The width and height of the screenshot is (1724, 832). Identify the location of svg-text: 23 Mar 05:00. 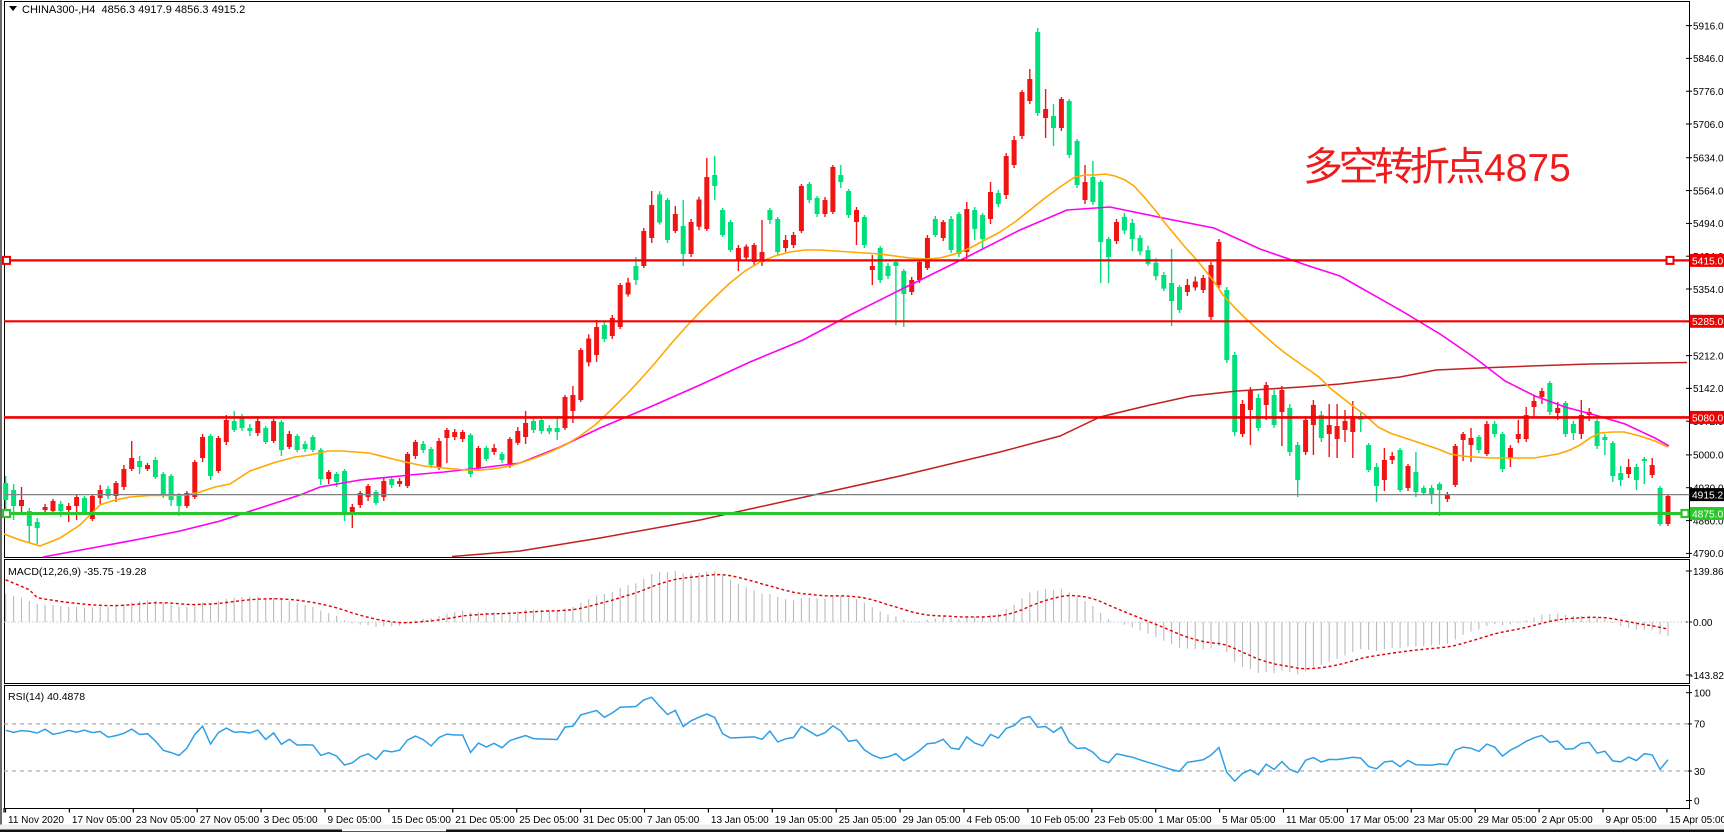
(1443, 820).